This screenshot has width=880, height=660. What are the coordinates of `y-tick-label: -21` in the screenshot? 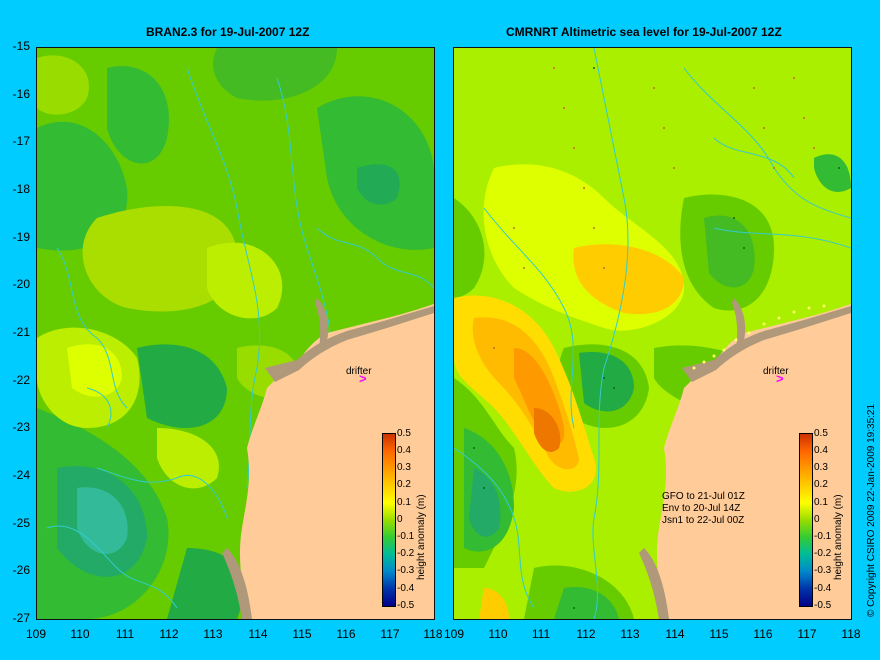 It's located at (21, 332).